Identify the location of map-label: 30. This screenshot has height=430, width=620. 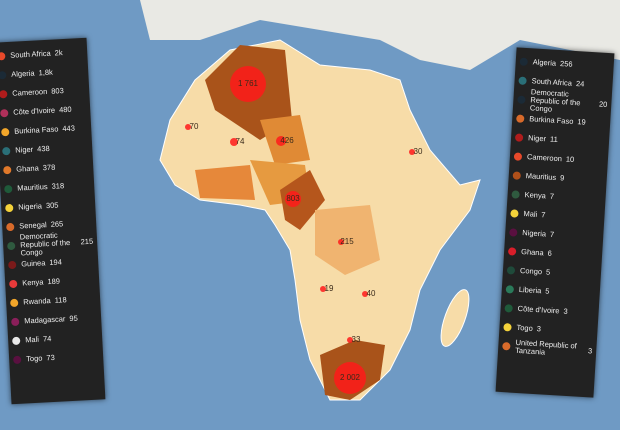
(418, 151).